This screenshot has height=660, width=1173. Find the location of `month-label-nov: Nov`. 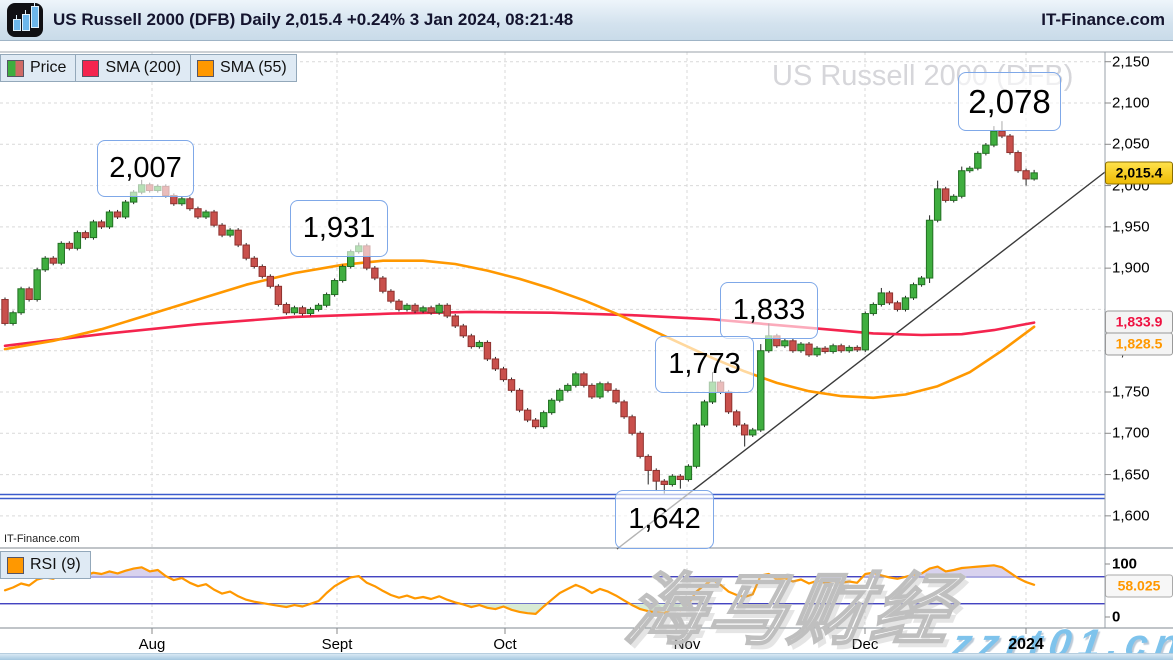

month-label-nov: Nov is located at coordinates (687, 644).